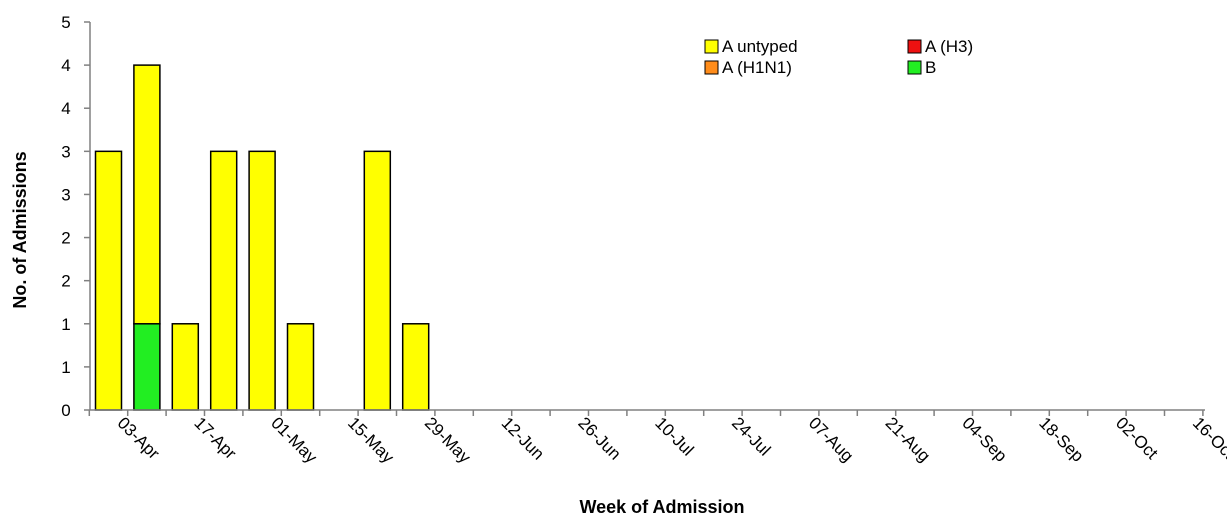  What do you see at coordinates (674, 436) in the screenshot?
I see `x-tick-label-10-jul: 10-Jul` at bounding box center [674, 436].